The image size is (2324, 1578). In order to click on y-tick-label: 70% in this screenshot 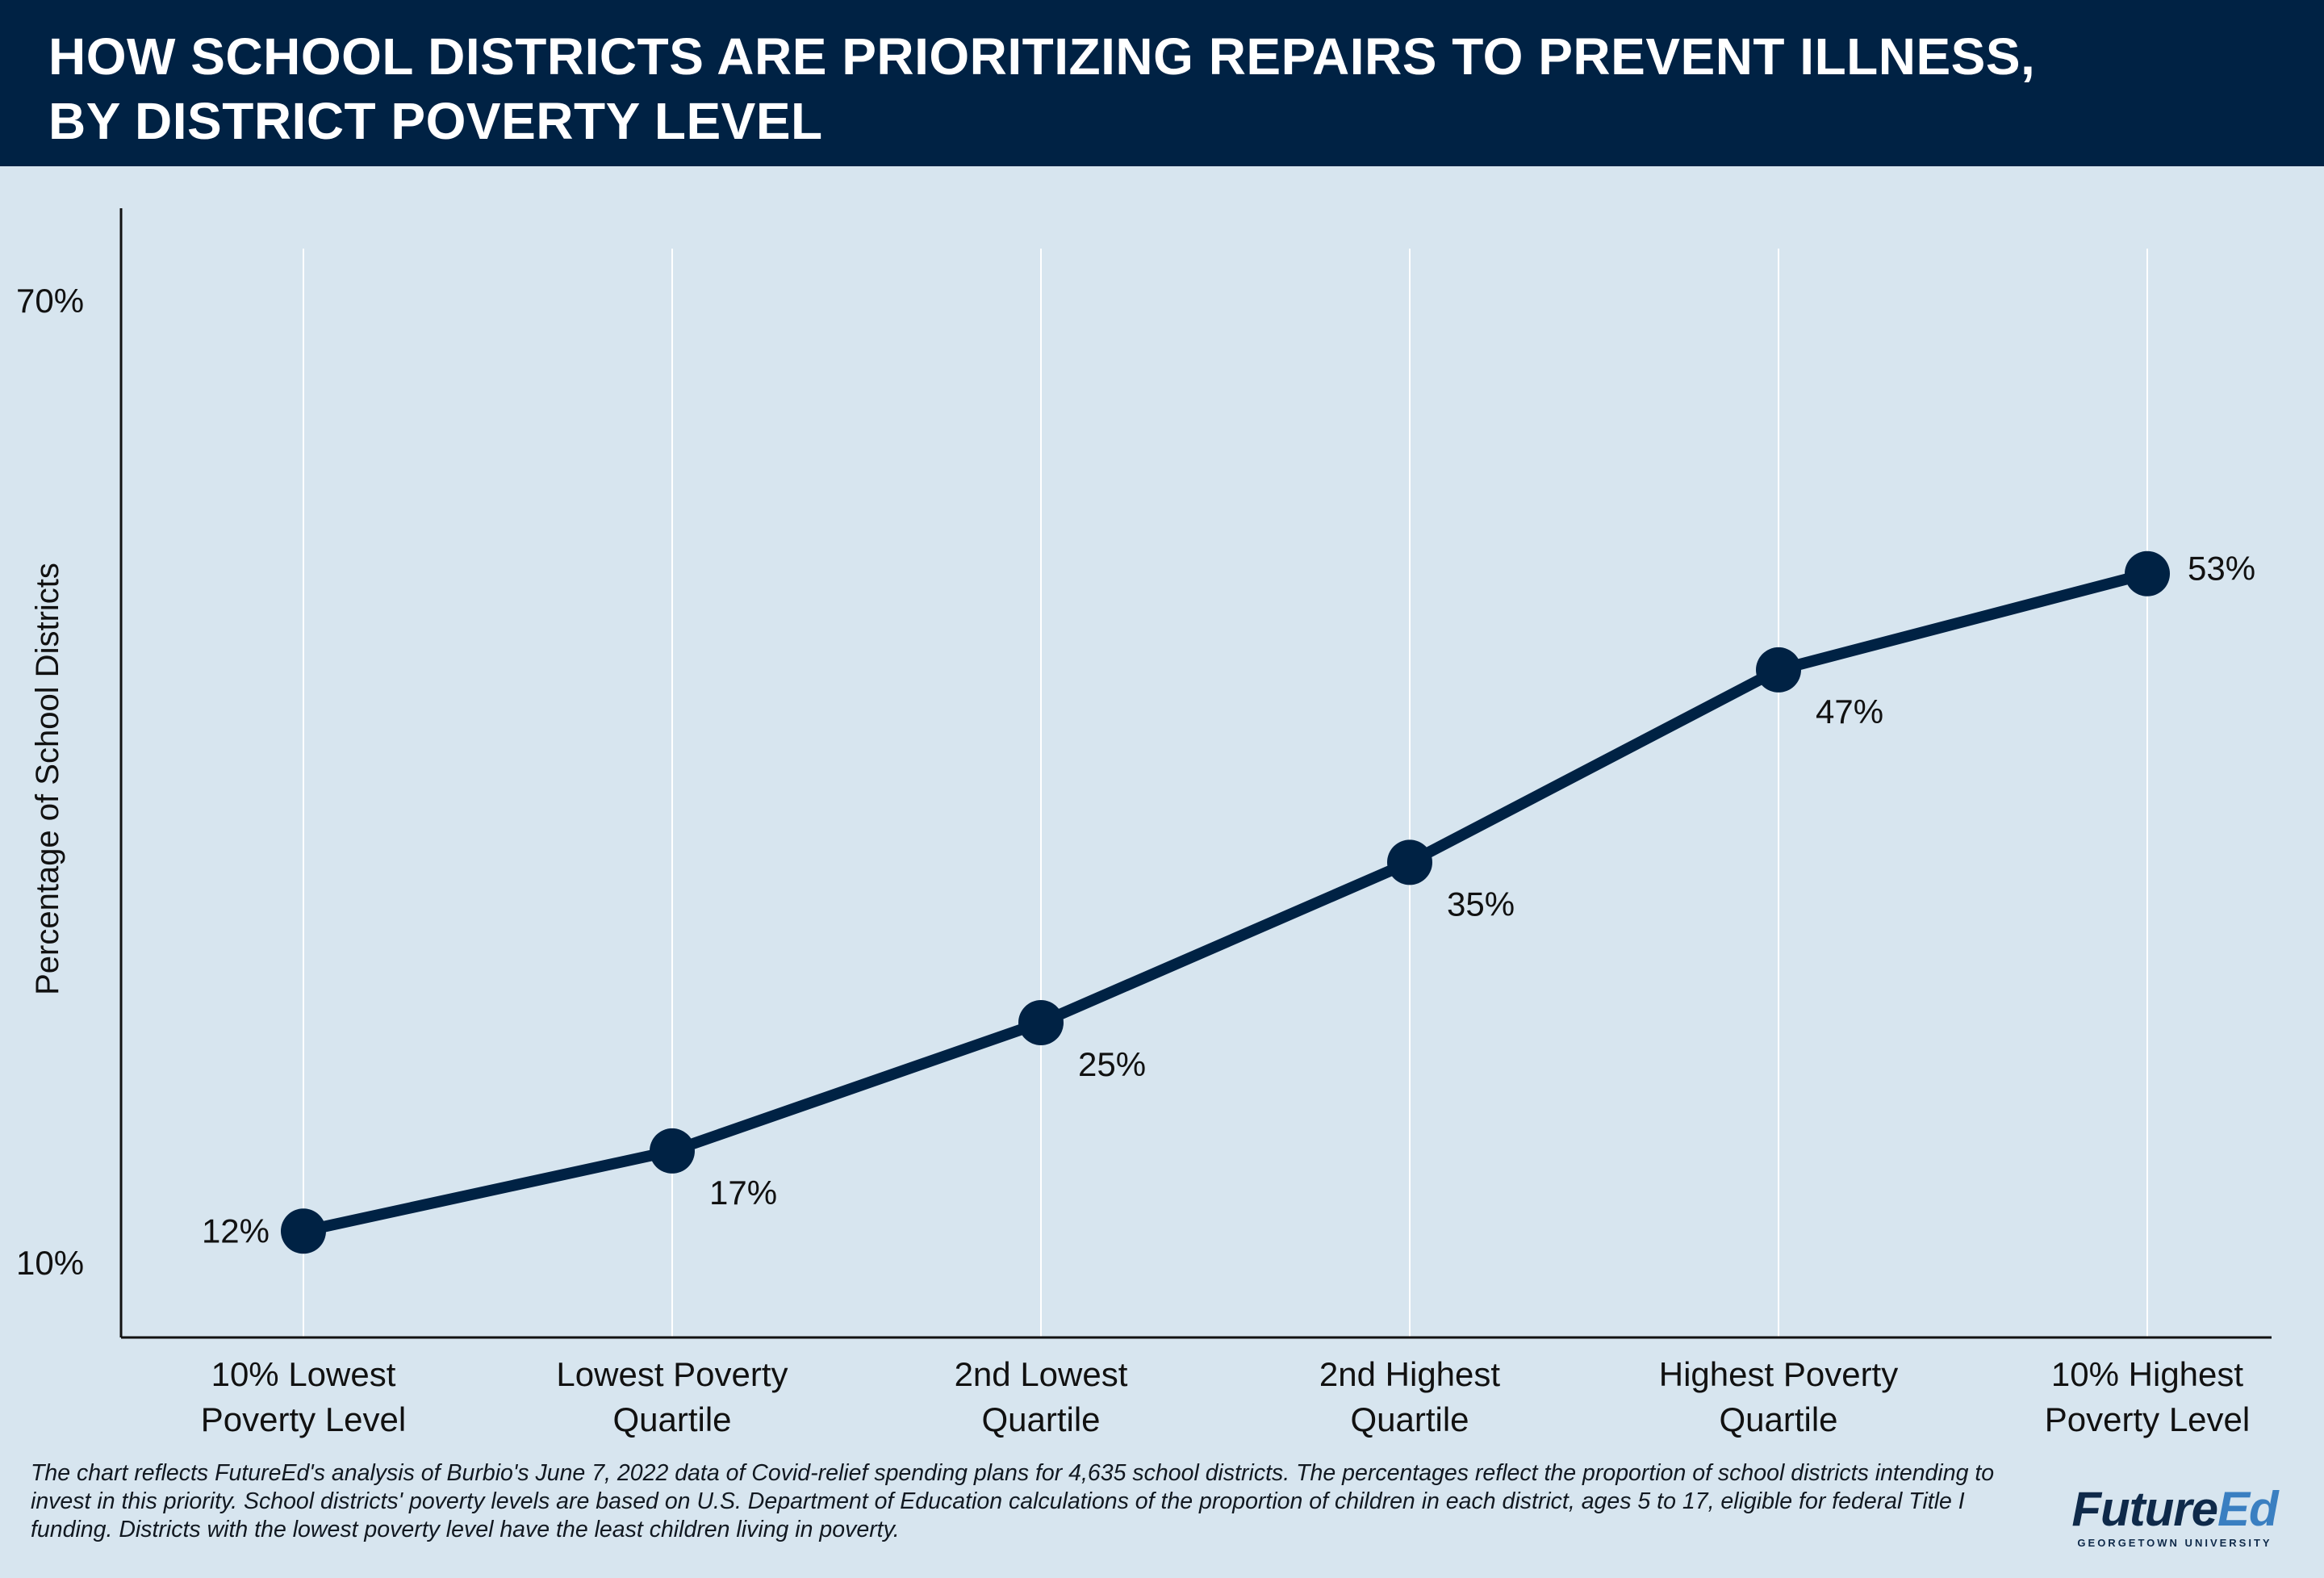, I will do `click(50, 301)`.